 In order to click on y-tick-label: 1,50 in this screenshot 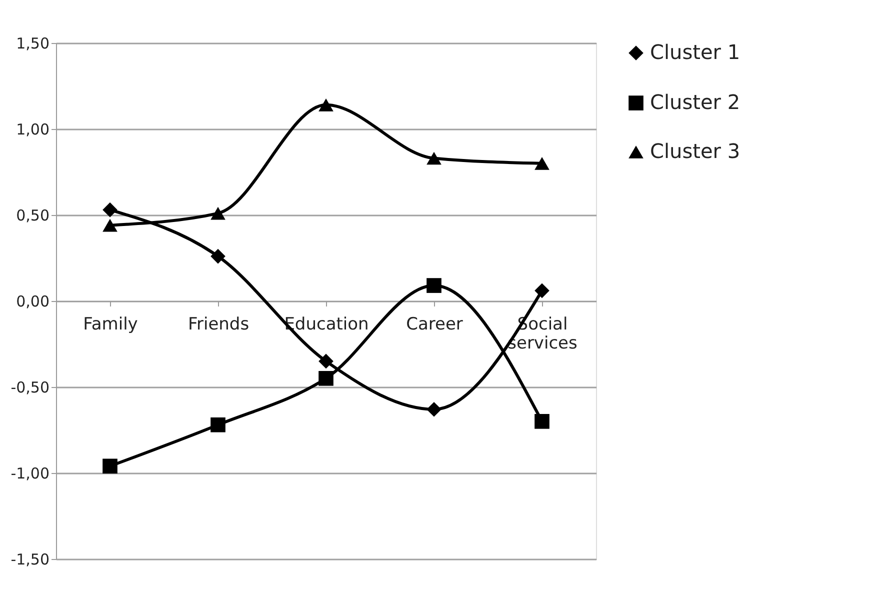, I will do `click(33, 43)`.